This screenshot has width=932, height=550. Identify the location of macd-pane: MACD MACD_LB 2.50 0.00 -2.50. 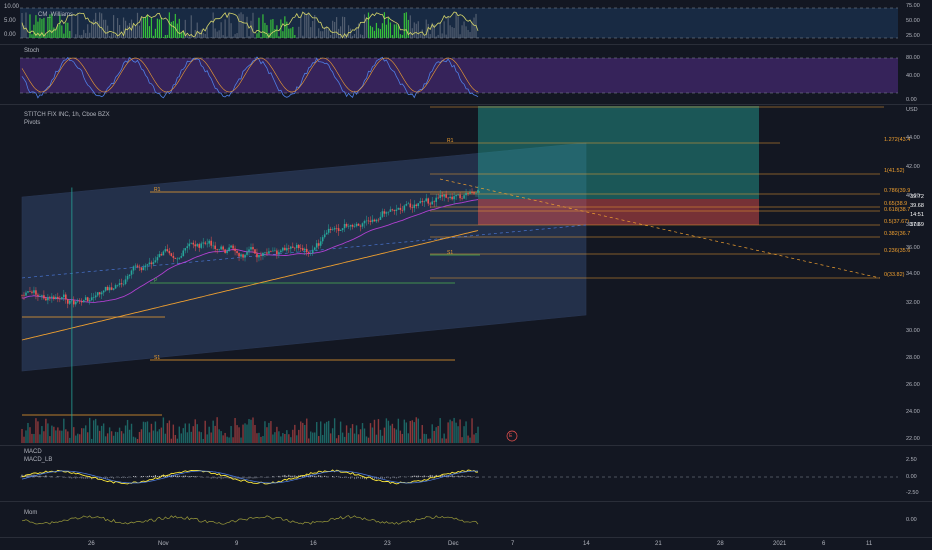
(466, 473).